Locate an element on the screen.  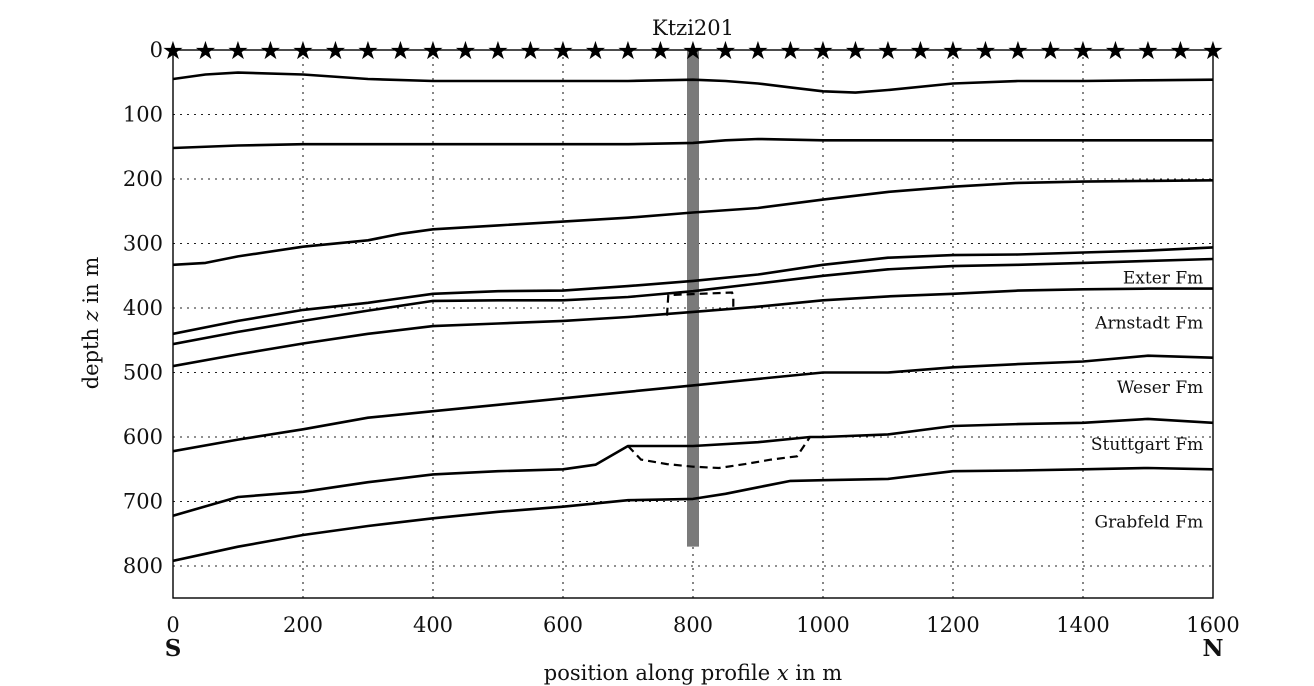
x-tick-label: 1600 is located at coordinates (1212, 625).